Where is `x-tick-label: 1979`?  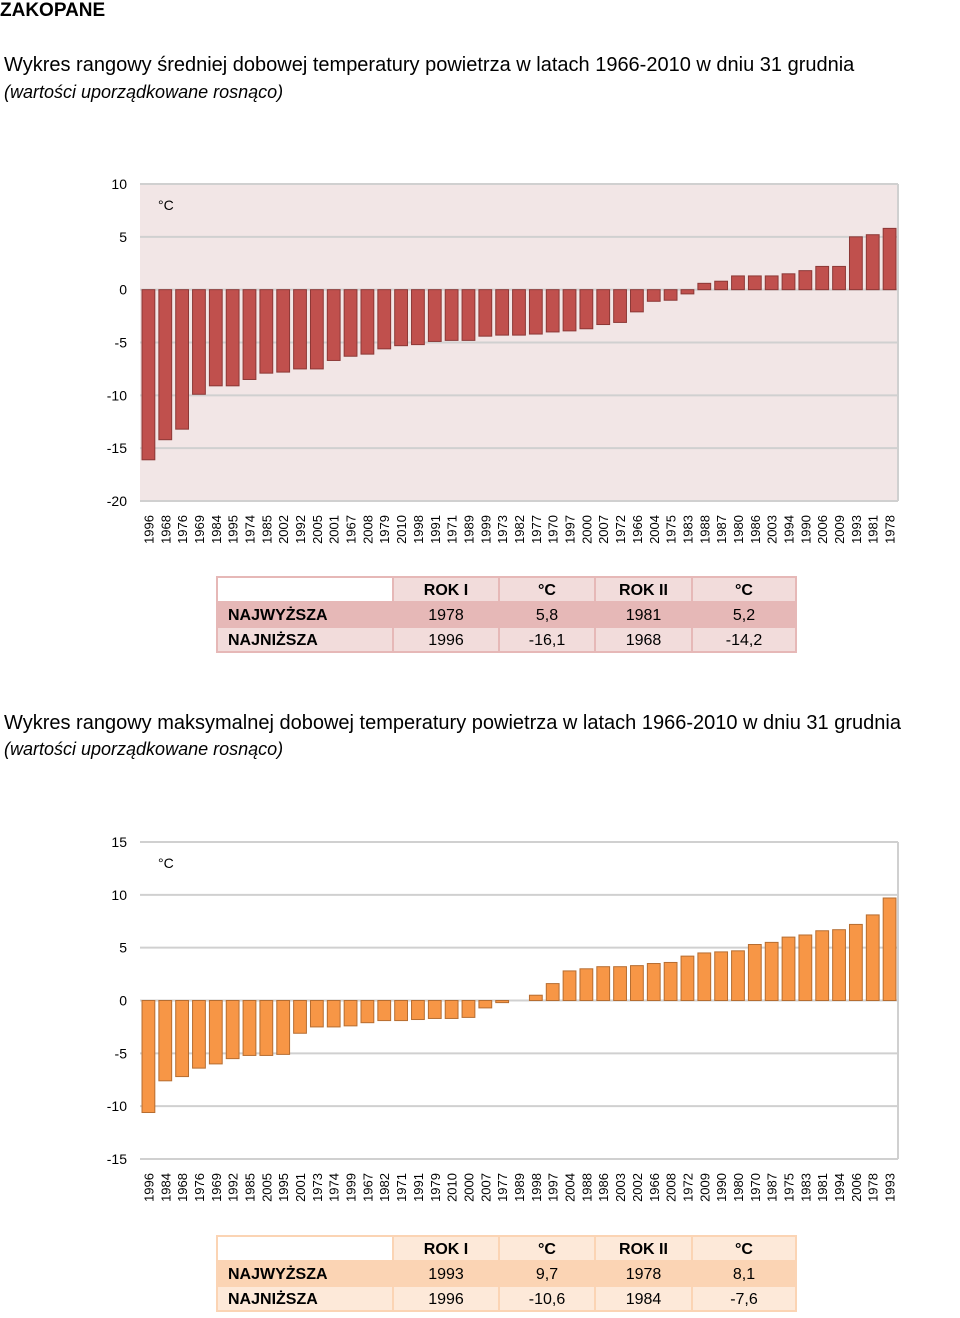 x-tick-label: 1979 is located at coordinates (435, 1187).